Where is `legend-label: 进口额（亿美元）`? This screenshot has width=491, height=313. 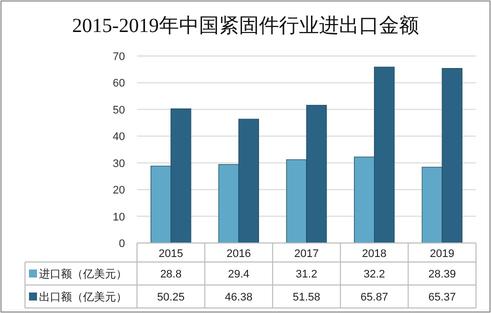 legend-label: 进口额（亿美元） is located at coordinates (83, 274).